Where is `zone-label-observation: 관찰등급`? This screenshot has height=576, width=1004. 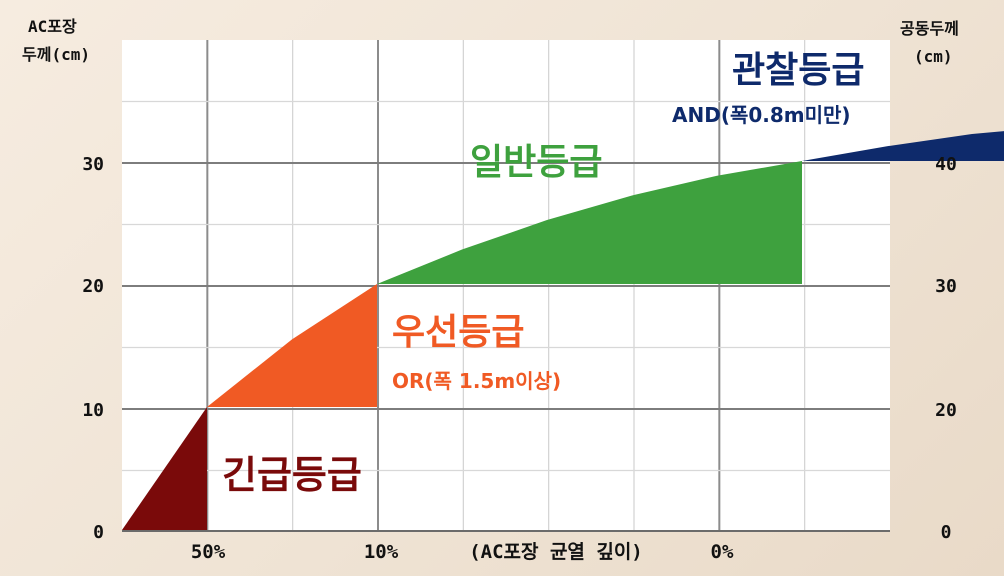
zone-label-observation: 관찰등급 is located at coordinates (798, 70).